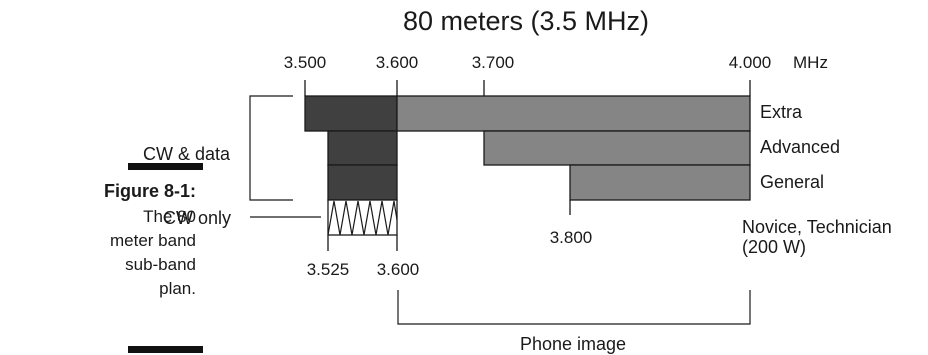 Image resolution: width=928 pixels, height=355 pixels. I want to click on cw-data-bracket, so click(271, 148).